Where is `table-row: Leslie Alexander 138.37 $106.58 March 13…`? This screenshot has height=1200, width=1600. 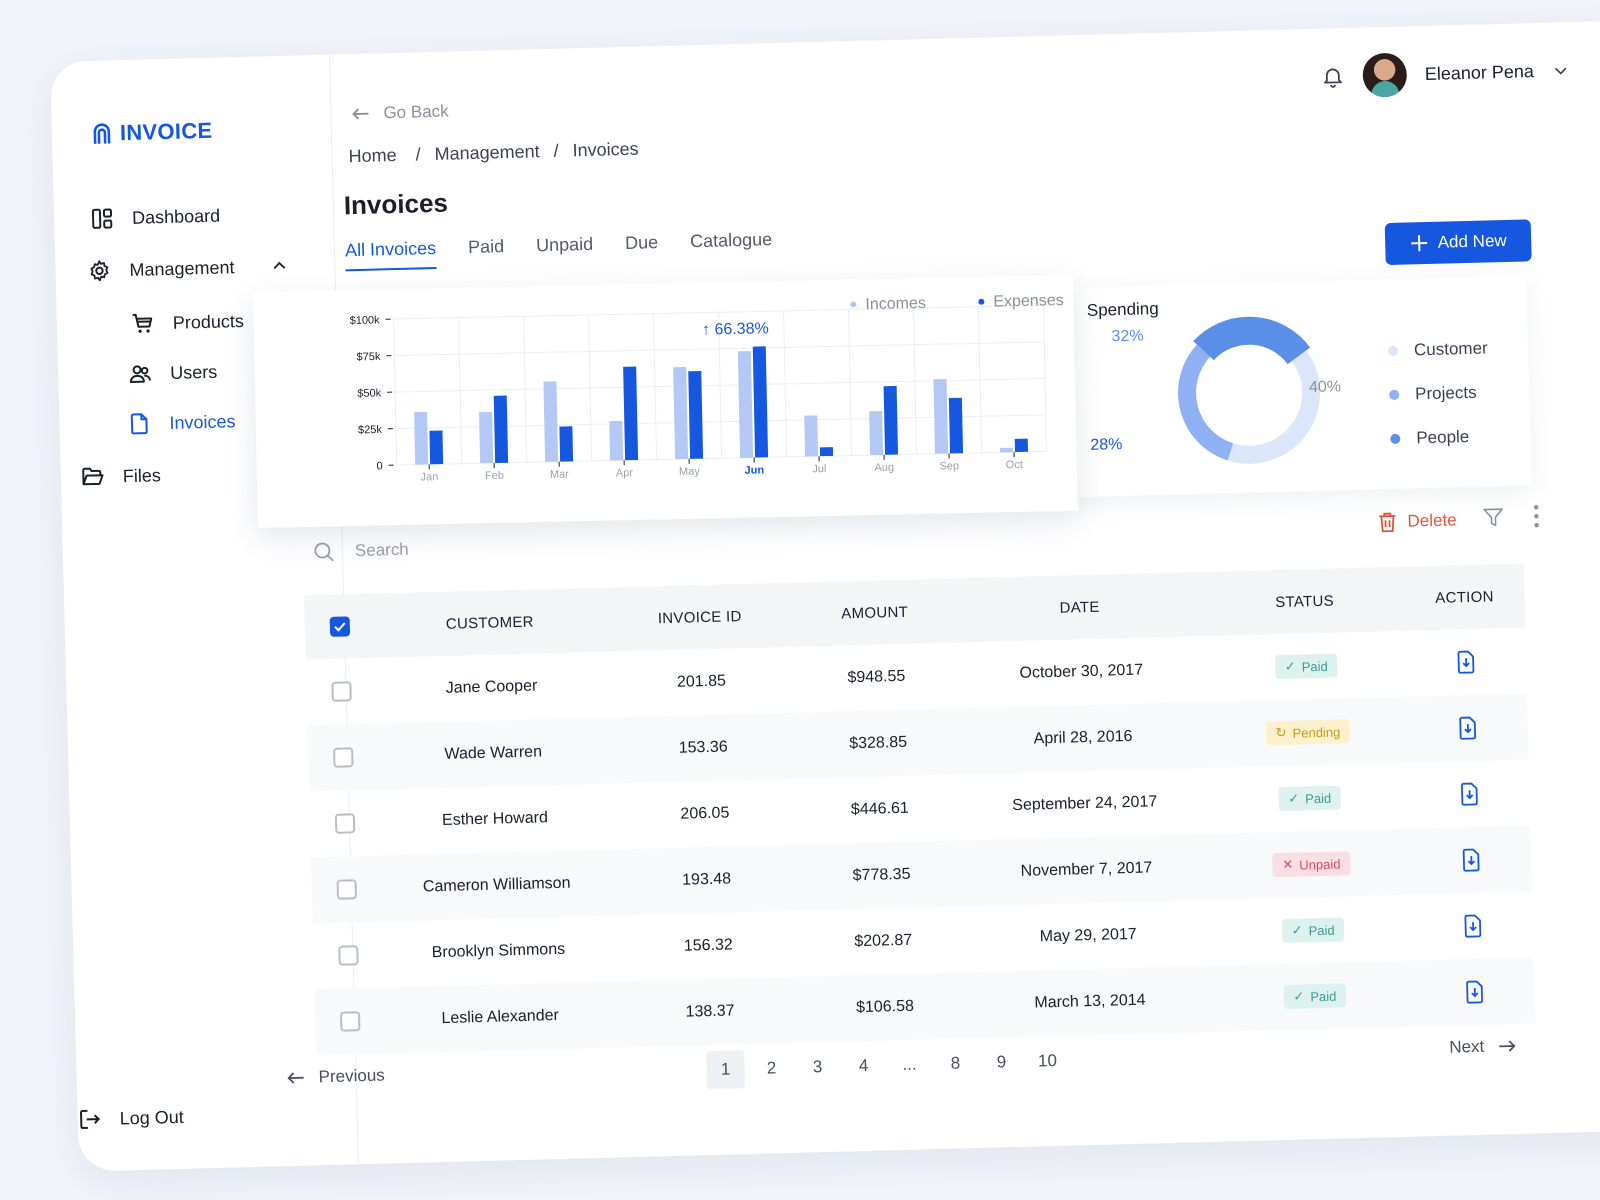
table-row: Leslie Alexander 138.37 $106.58 March 13… is located at coordinates (925, 1006).